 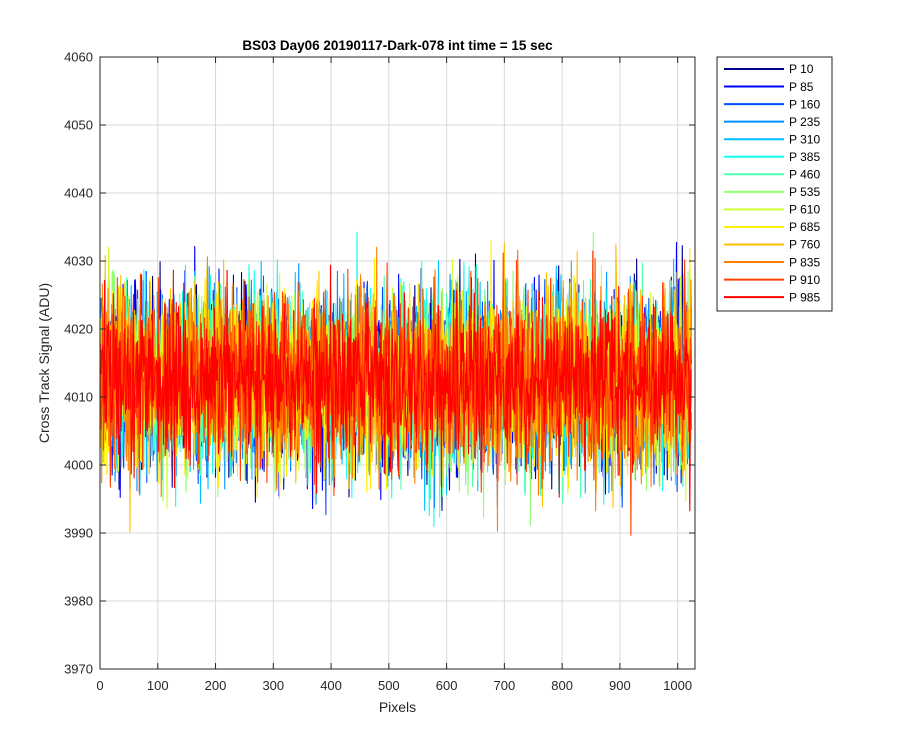 What do you see at coordinates (397, 707) in the screenshot?
I see `x-axis-label: Pixels` at bounding box center [397, 707].